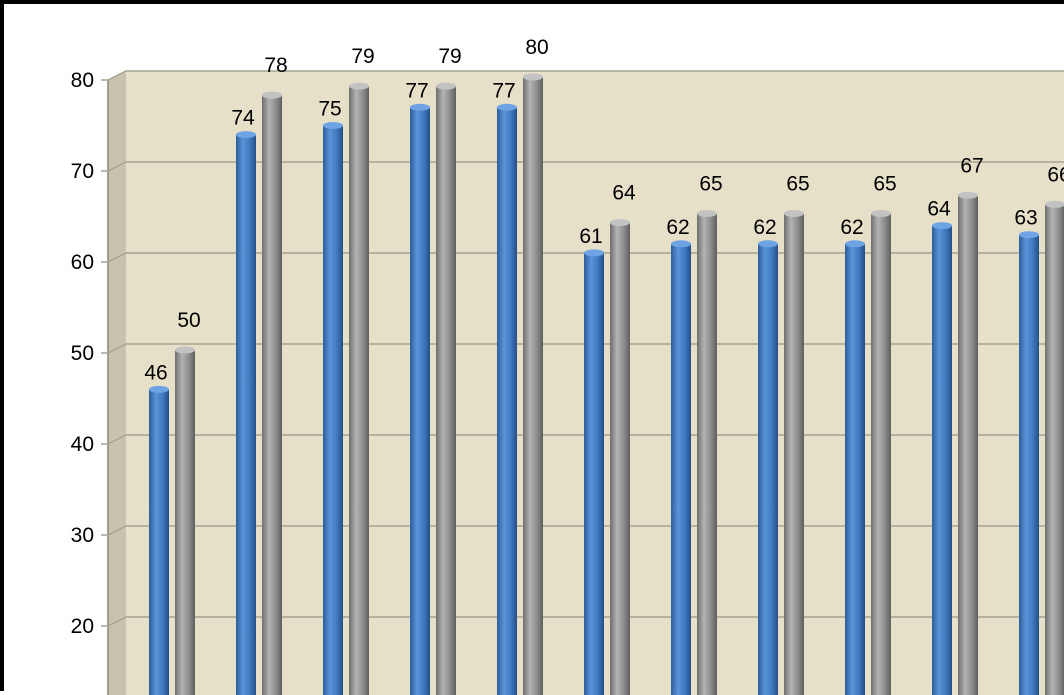 Image resolution: width=1064 pixels, height=695 pixels. What do you see at coordinates (117, 383) in the screenshot?
I see `side-wall` at bounding box center [117, 383].